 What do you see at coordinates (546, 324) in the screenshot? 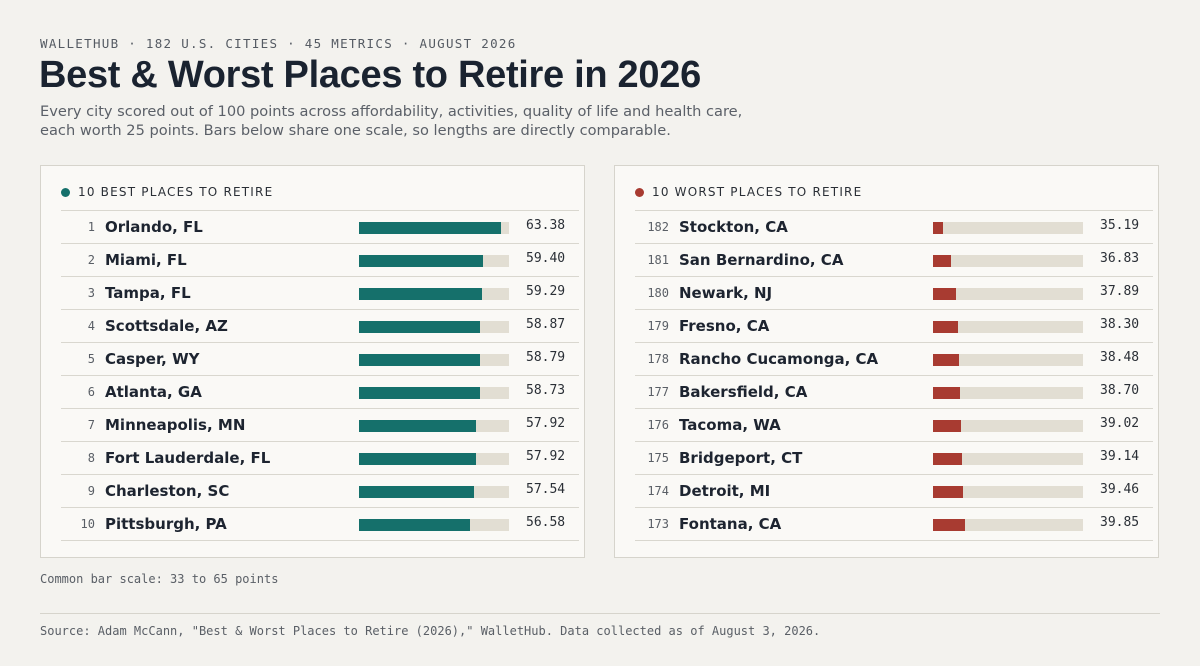
I see `score-value: 58.87` at bounding box center [546, 324].